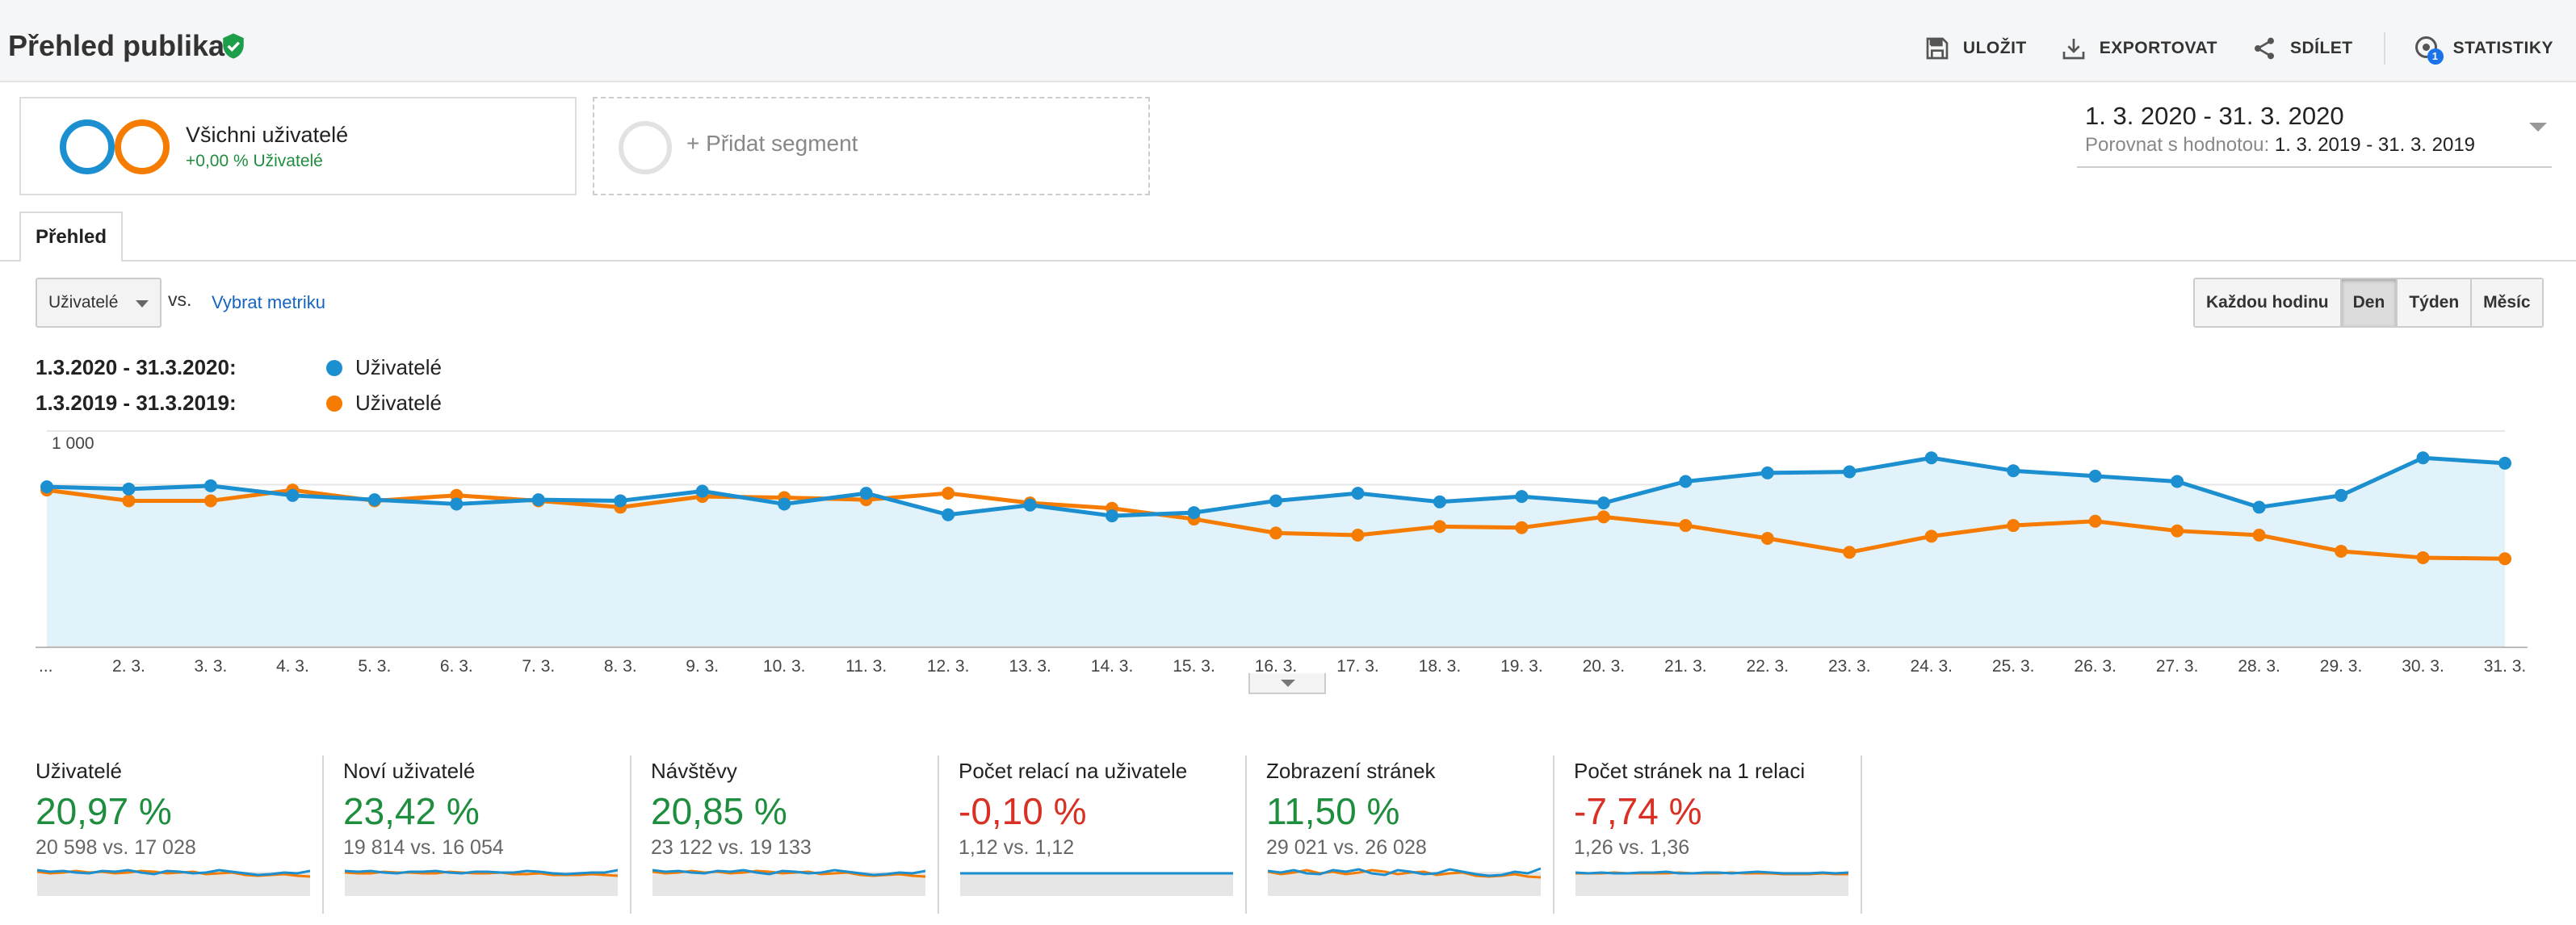 The height and width of the screenshot is (925, 2576). What do you see at coordinates (234, 46) in the screenshot?
I see `verified-shield-icon` at bounding box center [234, 46].